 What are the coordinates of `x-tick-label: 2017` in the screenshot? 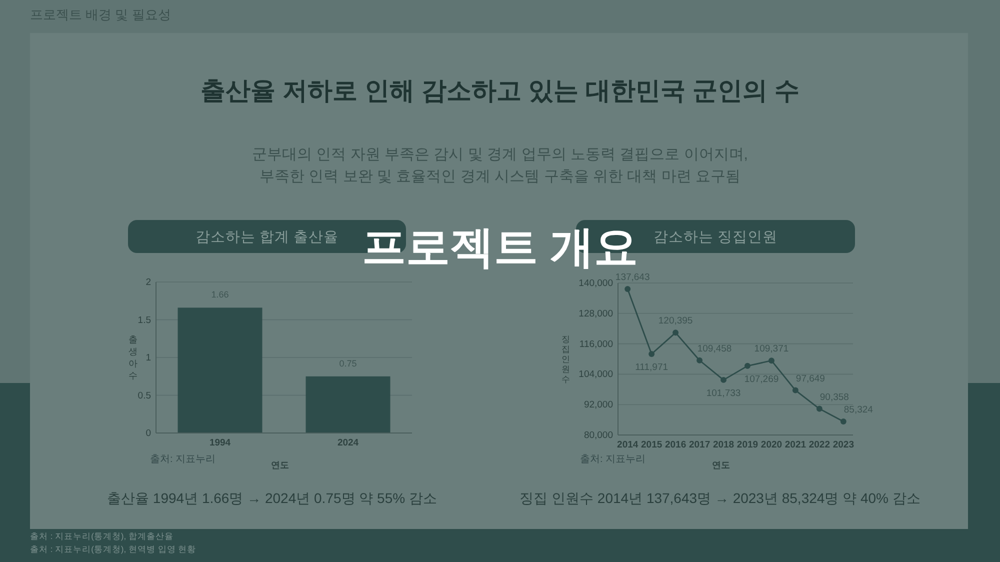 It's located at (699, 445).